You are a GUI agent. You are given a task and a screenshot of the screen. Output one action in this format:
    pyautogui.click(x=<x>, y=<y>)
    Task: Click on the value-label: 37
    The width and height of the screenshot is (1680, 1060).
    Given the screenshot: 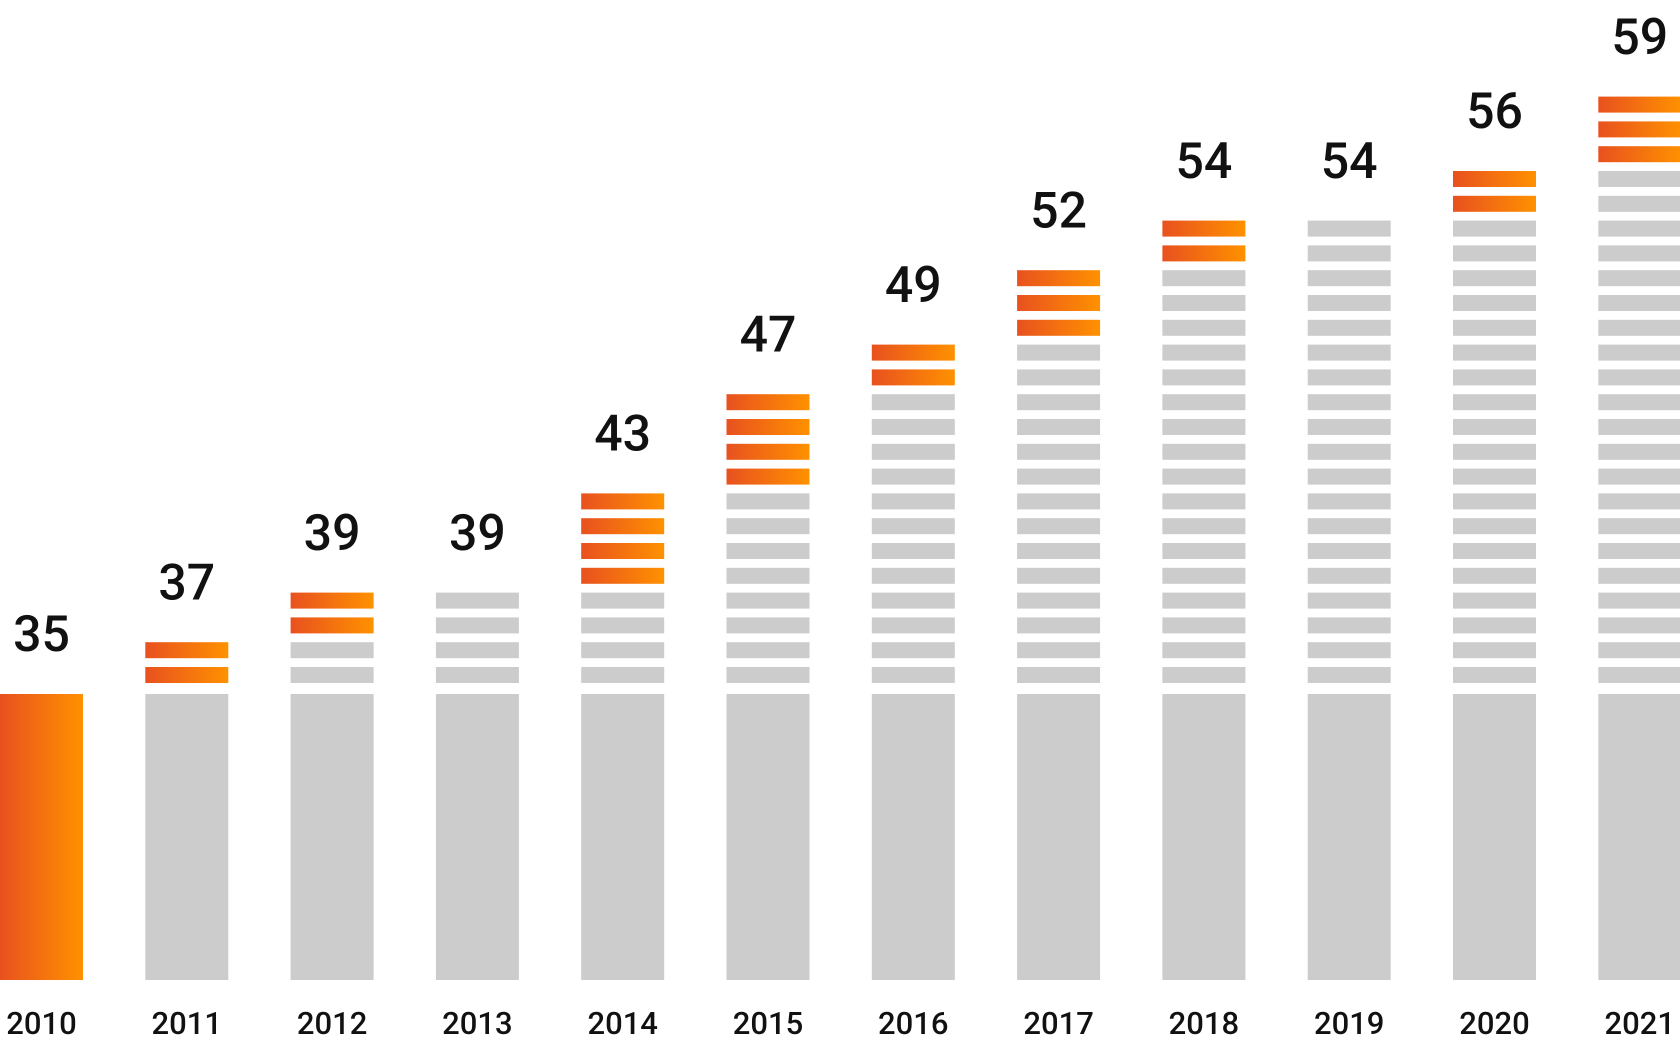 What is the action you would take?
    pyautogui.click(x=186, y=583)
    